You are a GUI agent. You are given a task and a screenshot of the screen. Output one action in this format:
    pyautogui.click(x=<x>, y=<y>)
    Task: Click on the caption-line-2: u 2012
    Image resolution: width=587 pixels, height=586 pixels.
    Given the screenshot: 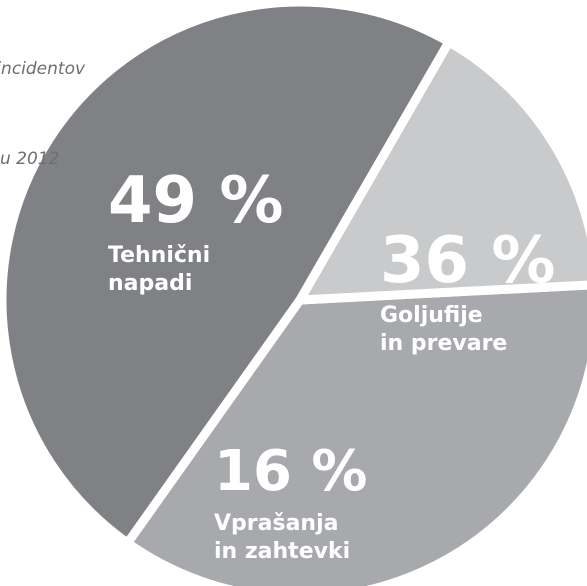 What is the action you would take?
    pyautogui.click(x=30, y=159)
    